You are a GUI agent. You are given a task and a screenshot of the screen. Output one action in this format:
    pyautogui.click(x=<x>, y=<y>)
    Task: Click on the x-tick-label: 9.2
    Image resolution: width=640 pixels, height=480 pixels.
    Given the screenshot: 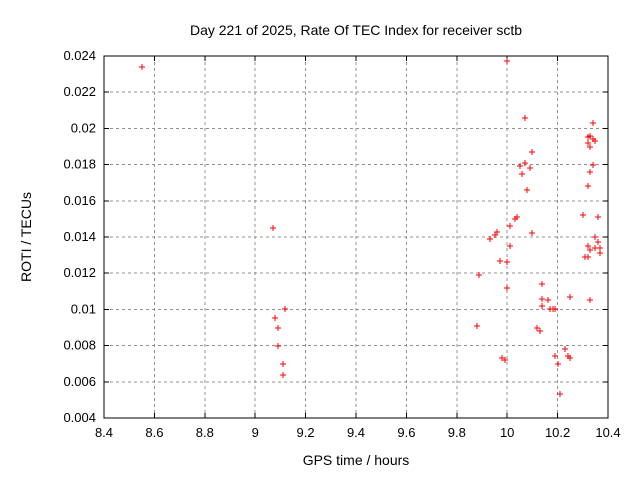 What is the action you would take?
    pyautogui.click(x=306, y=432)
    